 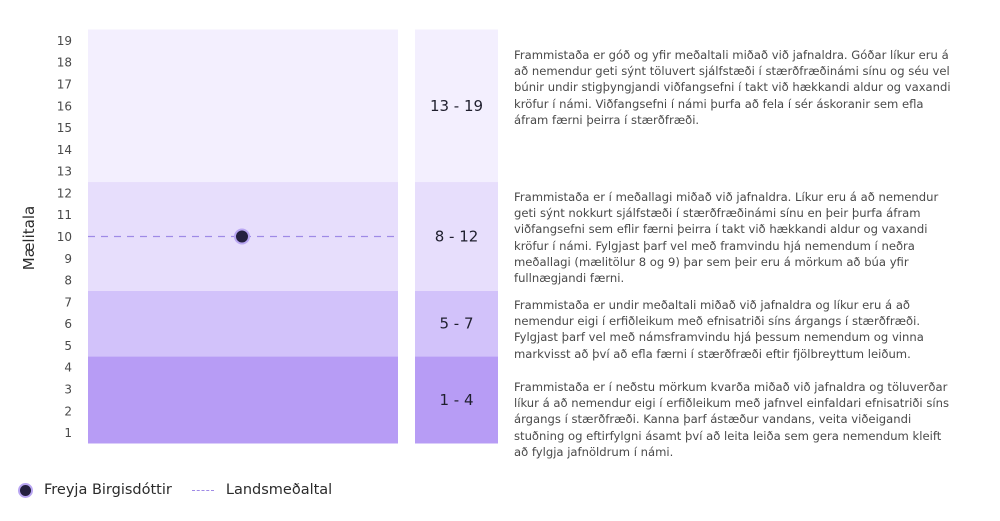 What do you see at coordinates (64, 106) in the screenshot?
I see `y-tick-label: 16` at bounding box center [64, 106].